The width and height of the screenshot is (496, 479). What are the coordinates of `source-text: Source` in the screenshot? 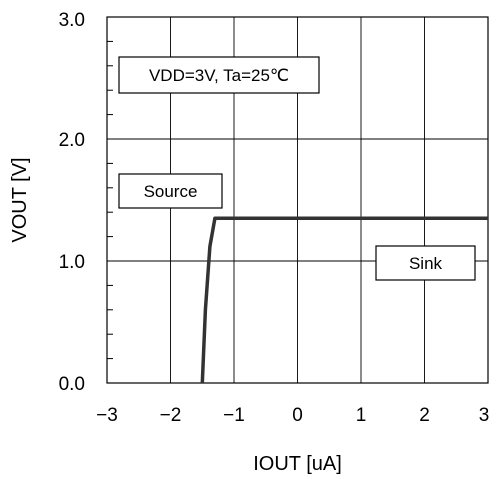 It's located at (171, 191).